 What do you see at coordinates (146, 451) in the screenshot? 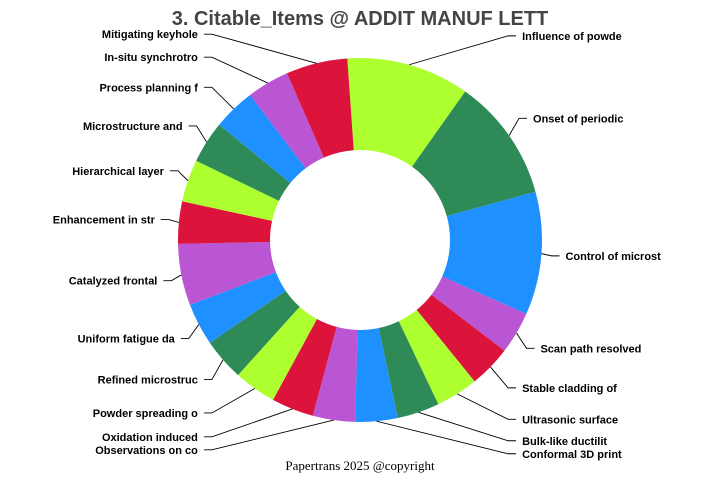
I see `label-observations-on-co: Observations on co` at bounding box center [146, 451].